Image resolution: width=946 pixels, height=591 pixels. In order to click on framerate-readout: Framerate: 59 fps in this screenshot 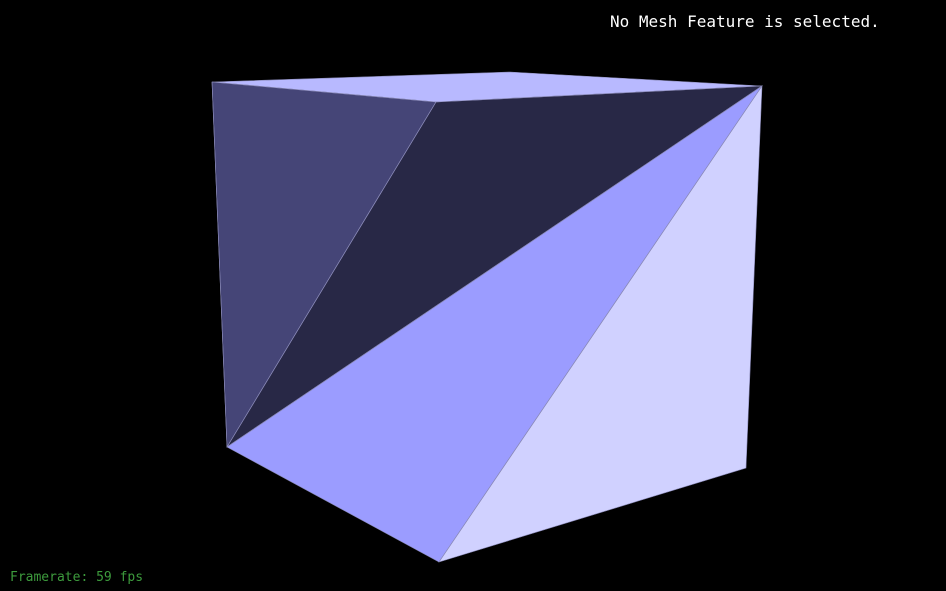, I will do `click(77, 577)`.